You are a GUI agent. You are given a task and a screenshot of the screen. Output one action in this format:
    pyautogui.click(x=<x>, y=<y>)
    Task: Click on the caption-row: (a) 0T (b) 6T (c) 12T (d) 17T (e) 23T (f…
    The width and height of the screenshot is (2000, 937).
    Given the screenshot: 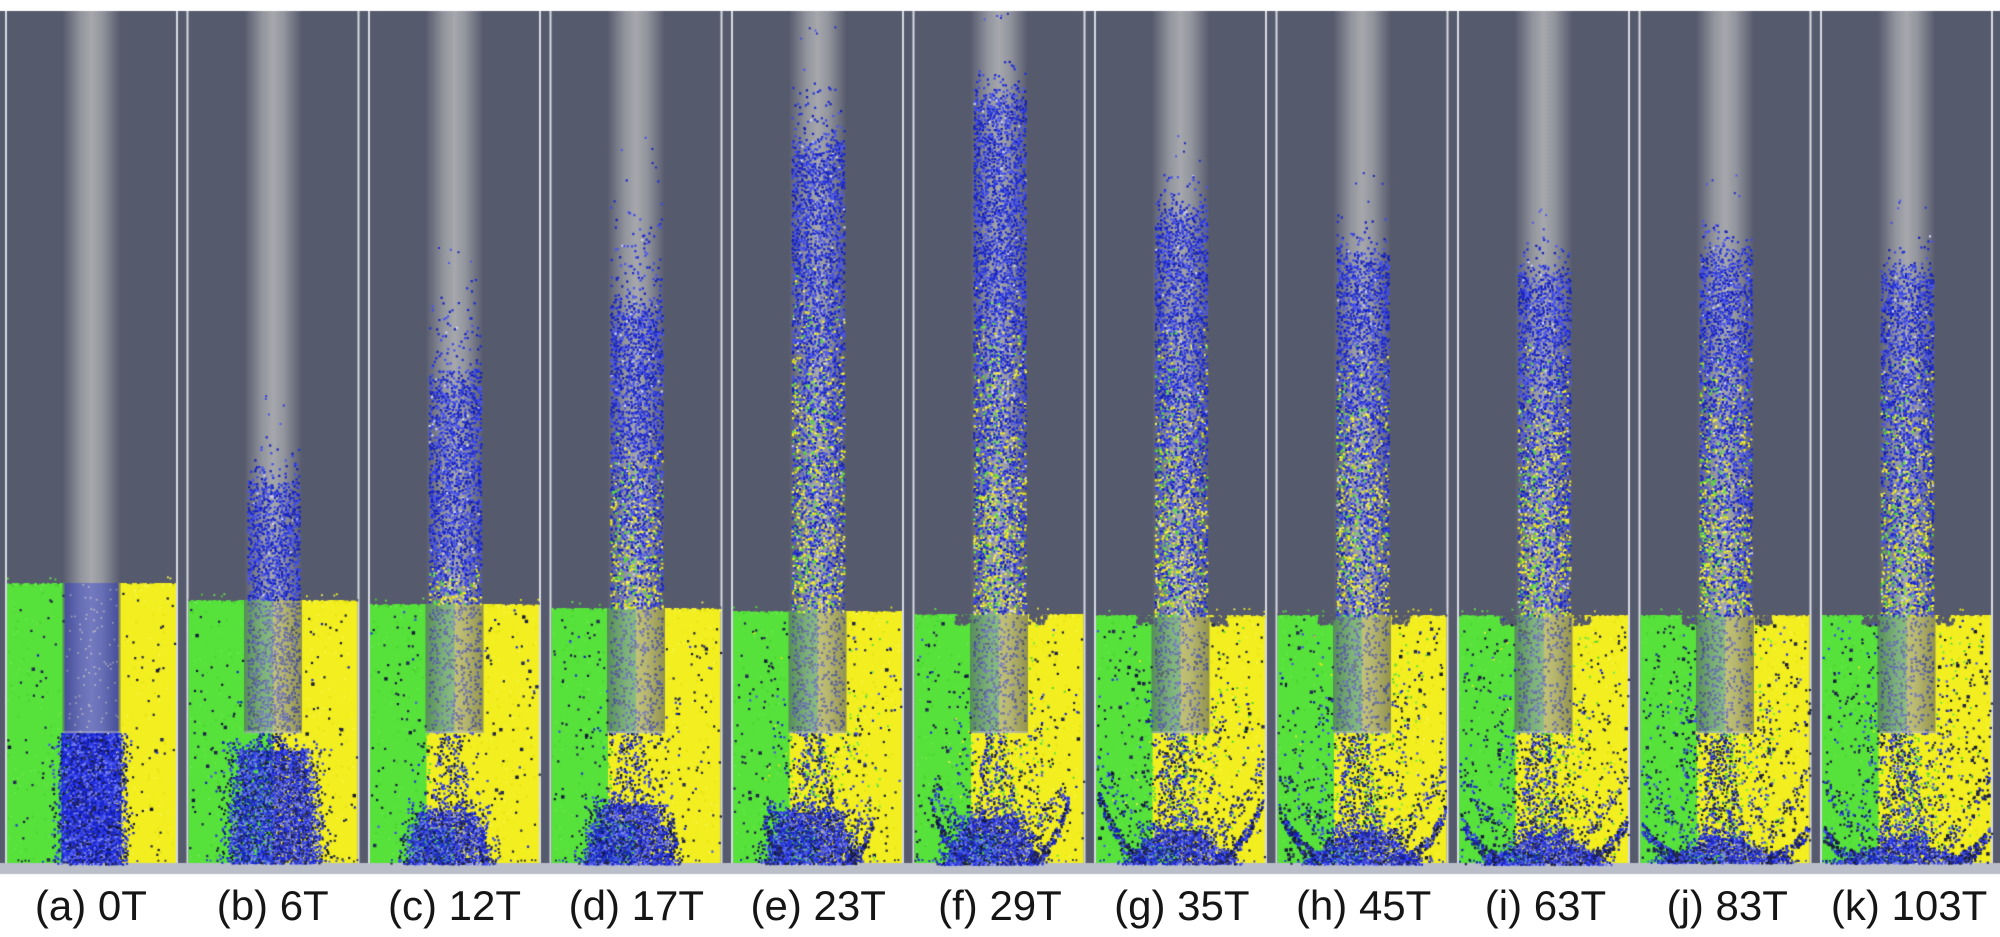 What is the action you would take?
    pyautogui.click(x=1000, y=905)
    